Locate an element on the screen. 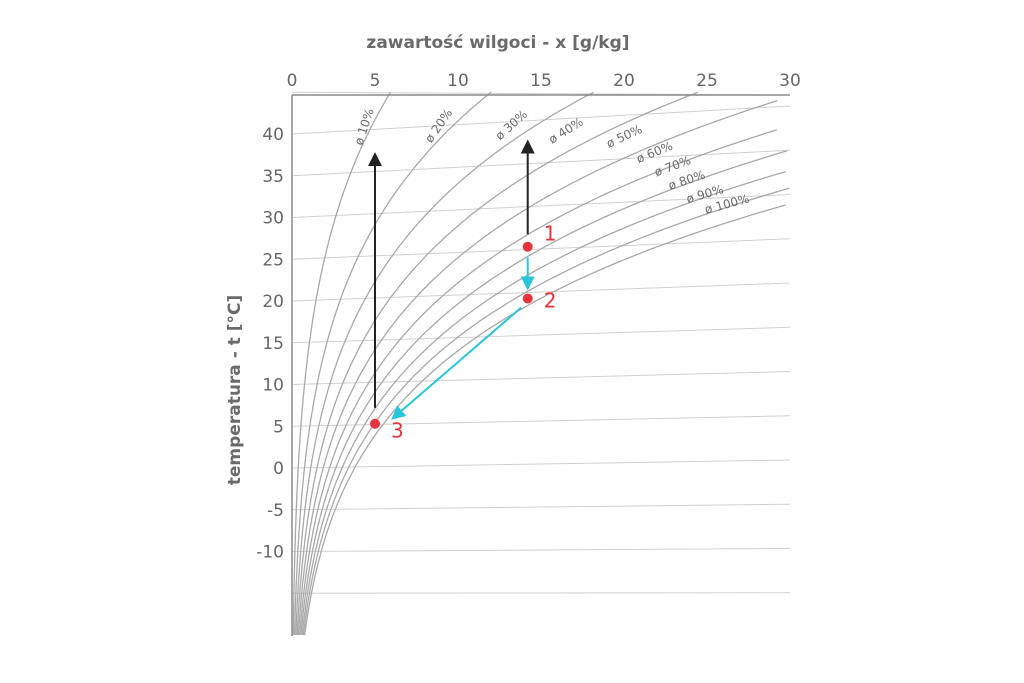 Image resolution: width=1024 pixels, height=683 pixels. rh-label: ø 30% is located at coordinates (511, 125).